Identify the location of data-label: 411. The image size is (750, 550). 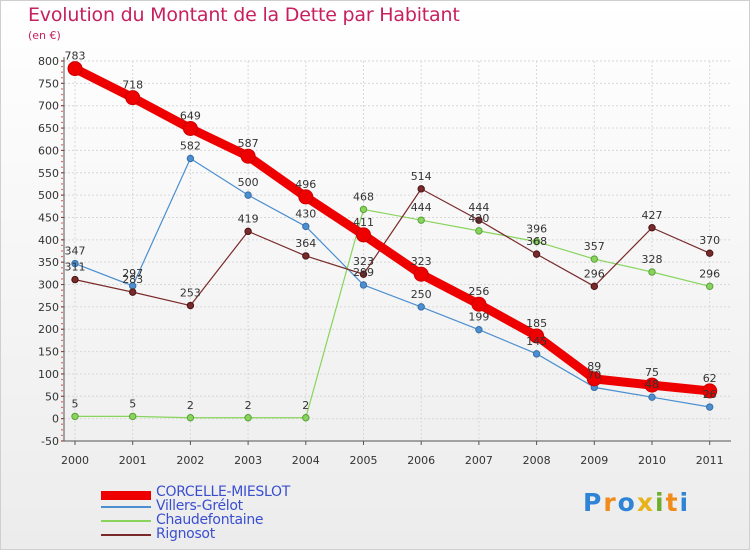
(363, 222).